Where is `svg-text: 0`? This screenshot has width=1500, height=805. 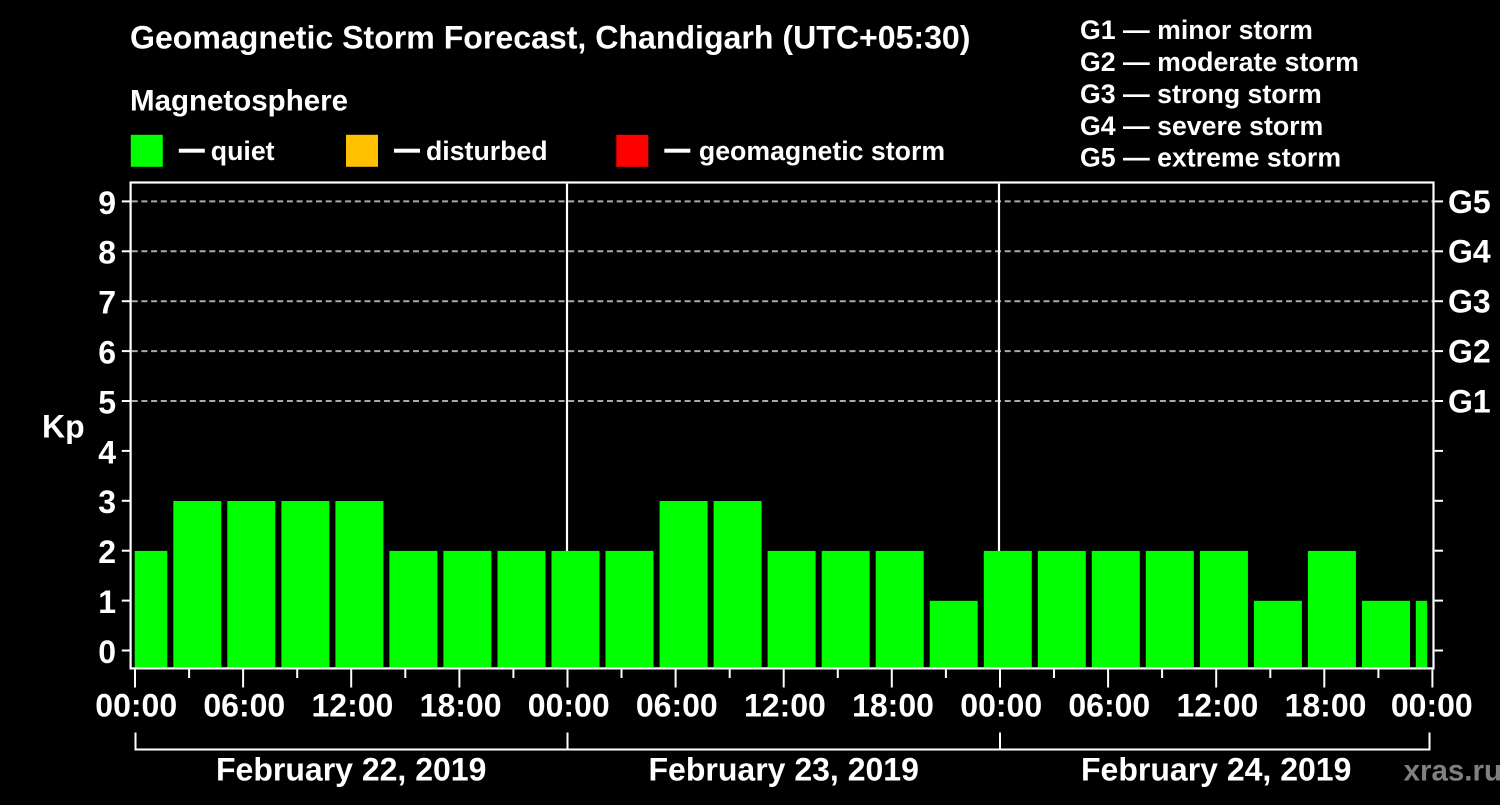
svg-text: 0 is located at coordinates (107, 652).